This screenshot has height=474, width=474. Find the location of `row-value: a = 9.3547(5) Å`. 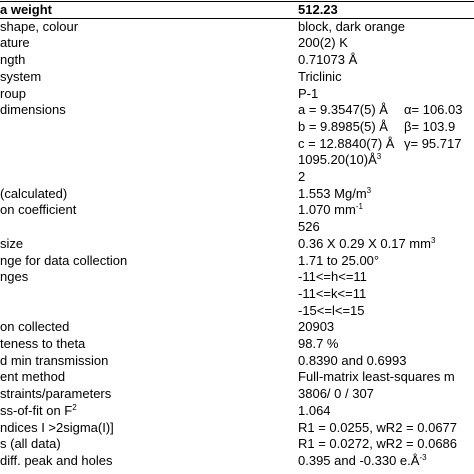

row-value: a = 9.3547(5) Å is located at coordinates (343, 110).